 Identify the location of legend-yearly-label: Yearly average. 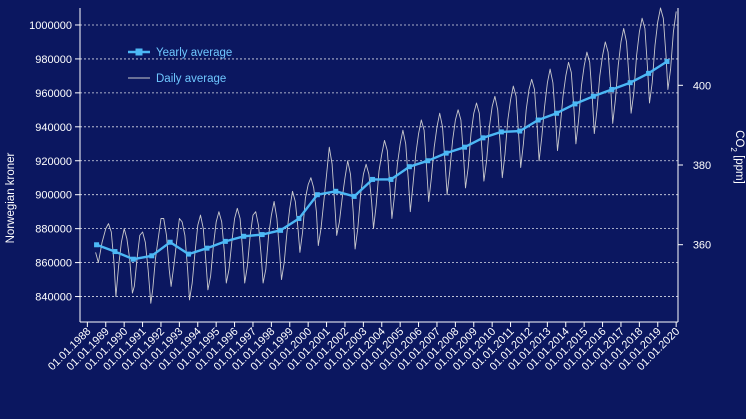
(194, 53).